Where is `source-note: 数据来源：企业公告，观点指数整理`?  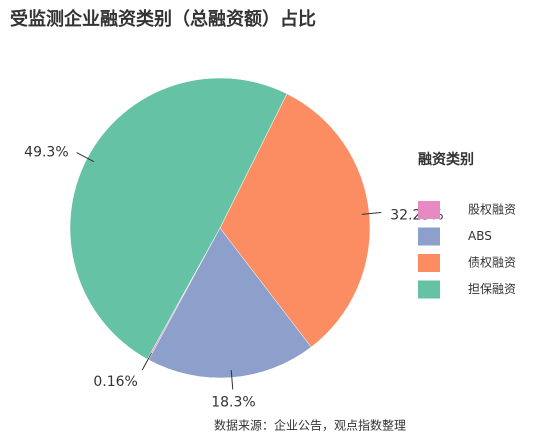 source-note: 数据来源：企业公告，观点指数整理 is located at coordinates (310, 425).